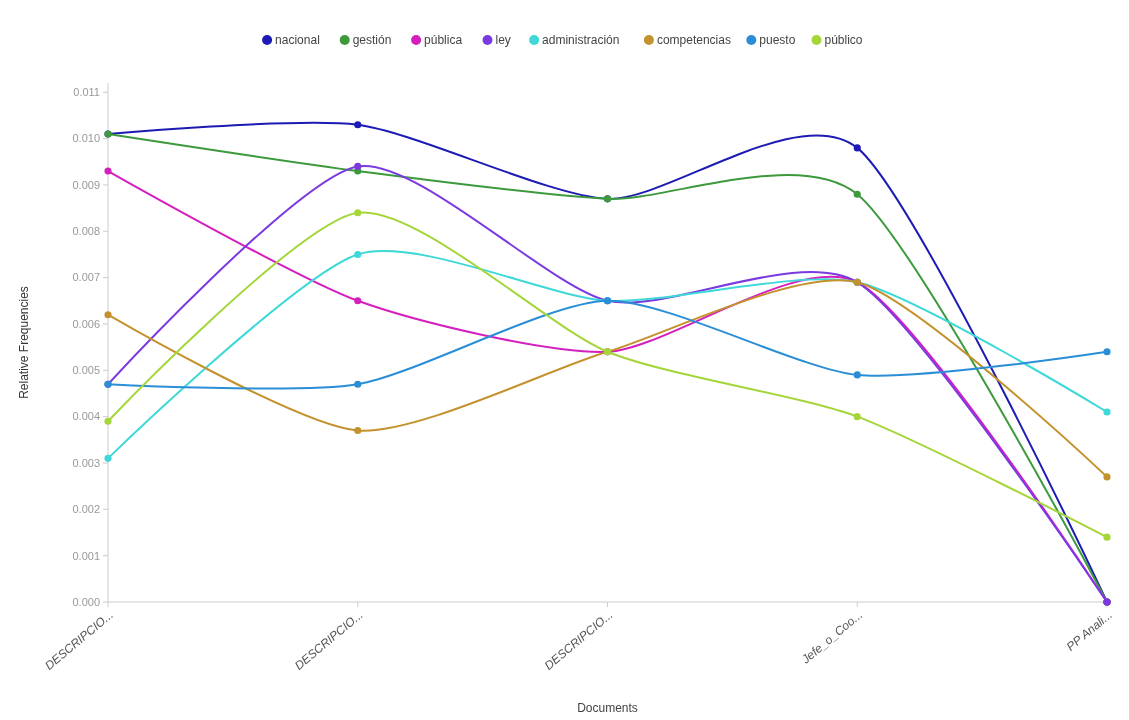 The height and width of the screenshot is (720, 1129). Describe the element at coordinates (86, 416) in the screenshot. I see `y-tick-label: 0.004` at that location.